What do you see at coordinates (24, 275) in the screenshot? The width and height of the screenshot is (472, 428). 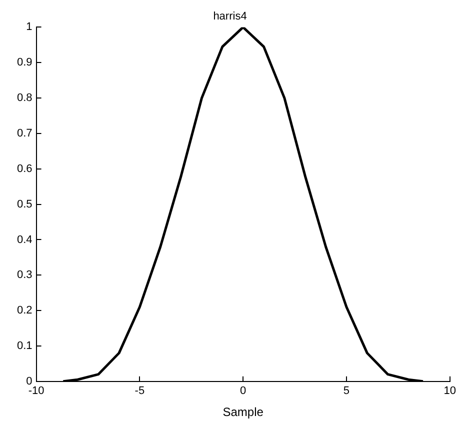 I see `y-tick-label: 0.3` at bounding box center [24, 275].